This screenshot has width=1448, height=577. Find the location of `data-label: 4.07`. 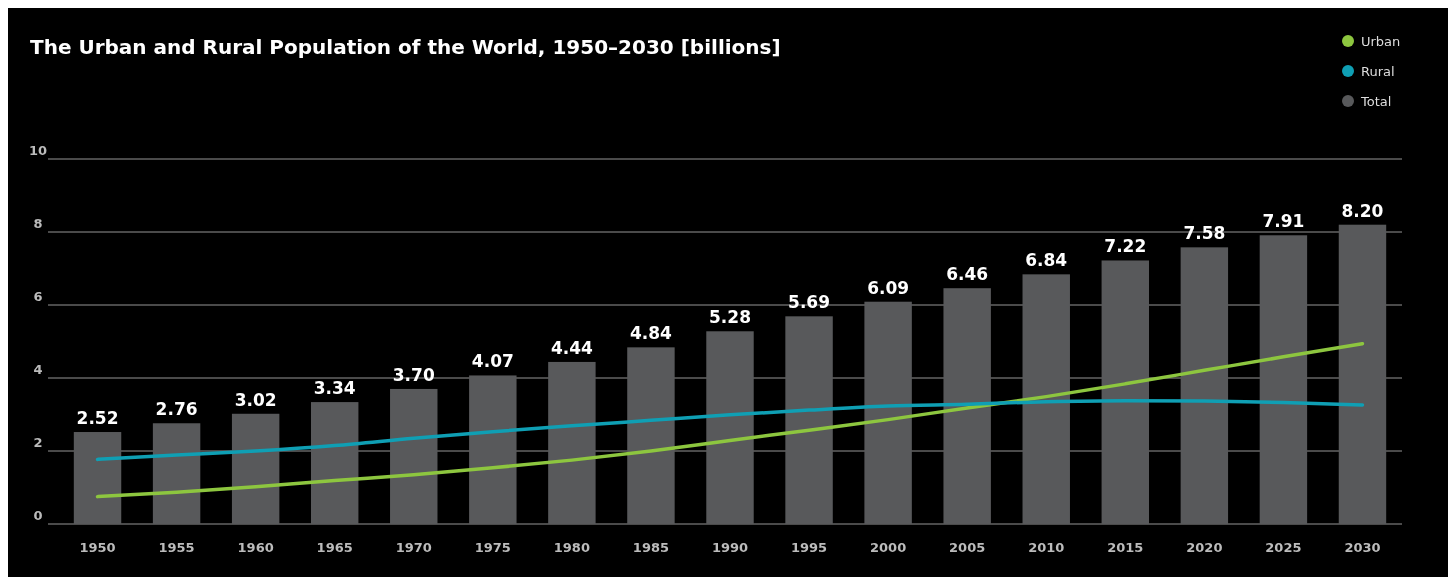

data-label: 4.07 is located at coordinates (492, 361).